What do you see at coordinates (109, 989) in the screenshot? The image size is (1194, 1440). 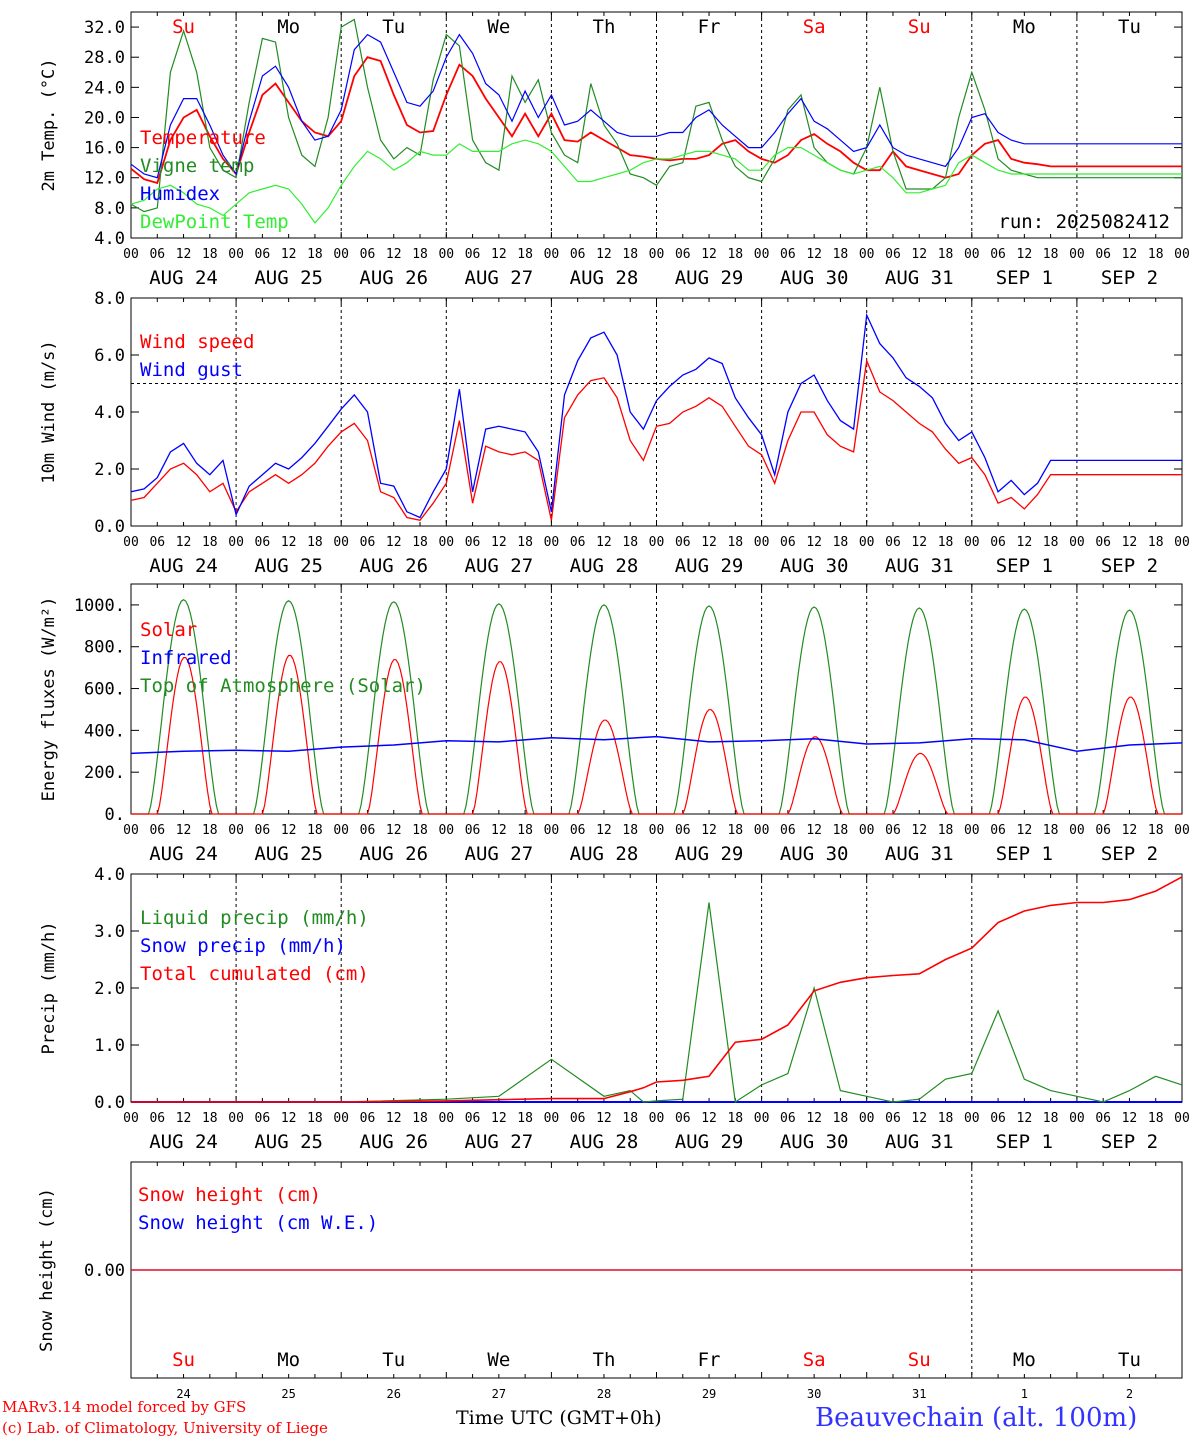 I see `y-tick-label: 2.0` at bounding box center [109, 989].